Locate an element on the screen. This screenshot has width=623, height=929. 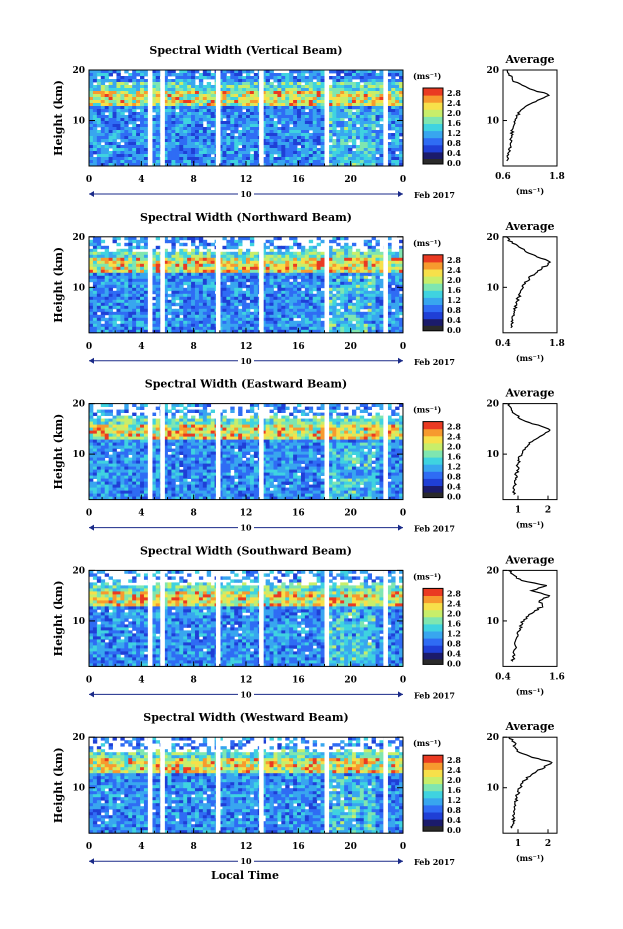
colorbar: 2.82.42.01.61.20.80.40.0 is located at coordinates (442, 795).